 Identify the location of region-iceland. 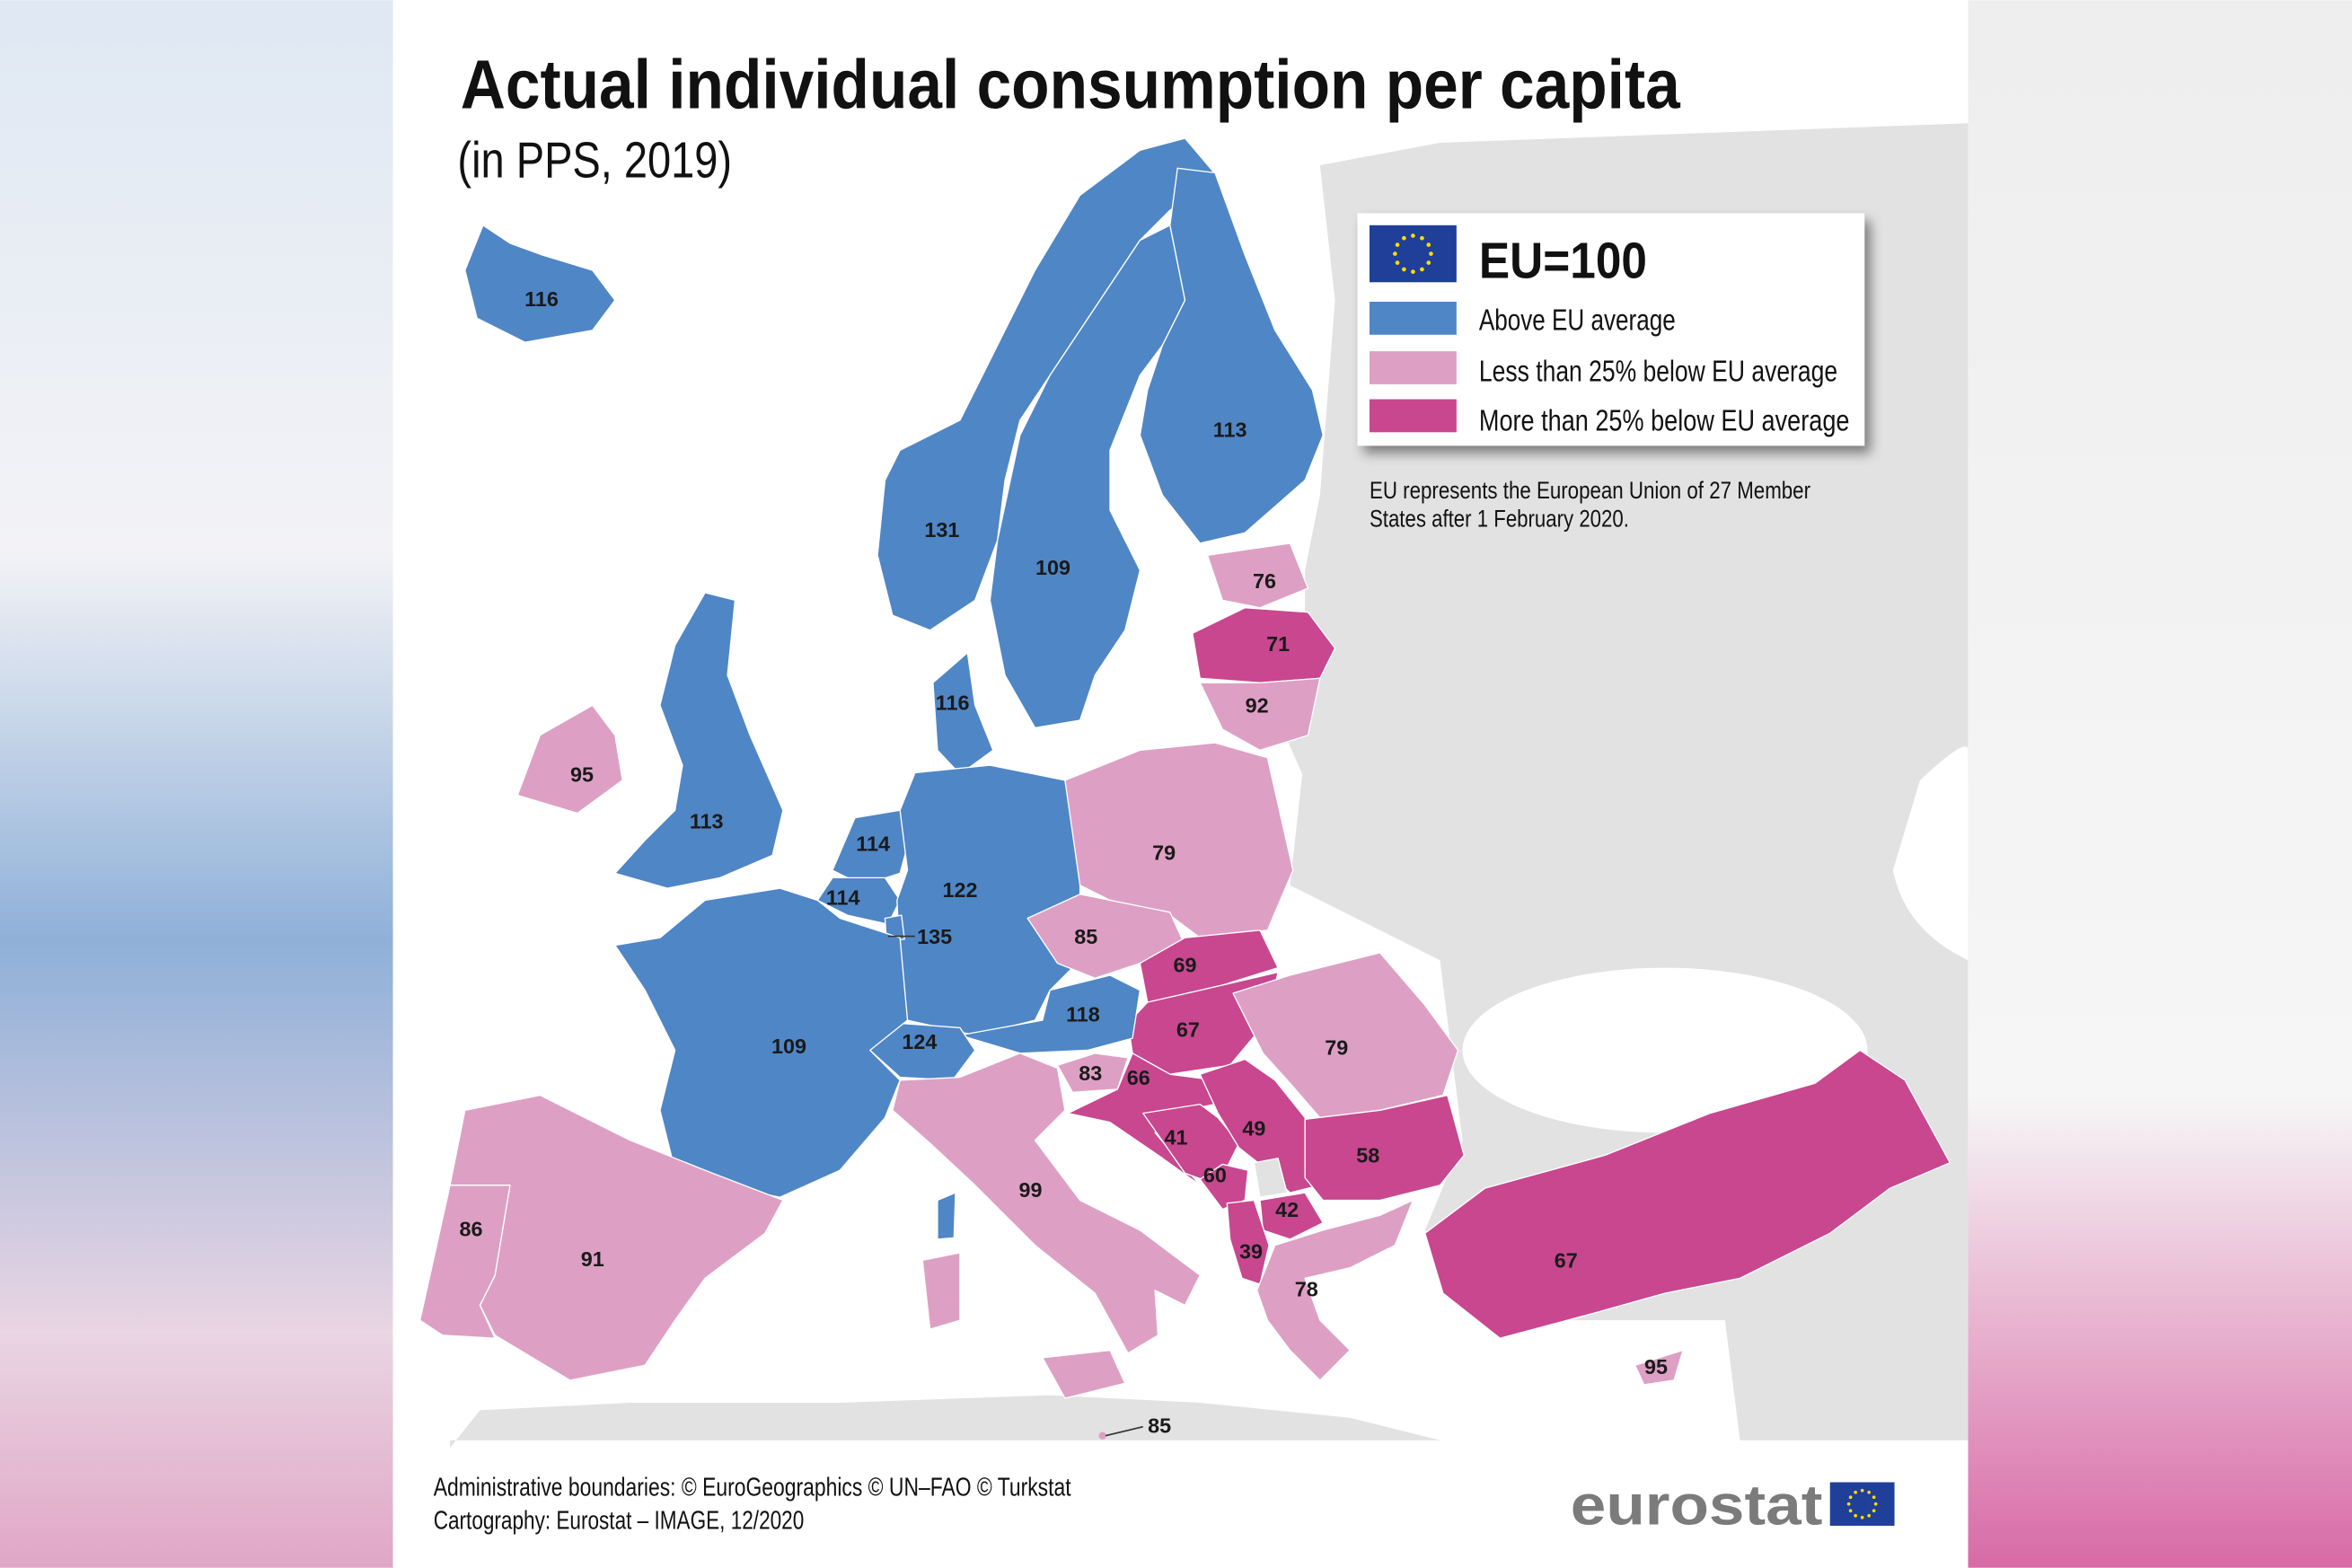
(540, 284).